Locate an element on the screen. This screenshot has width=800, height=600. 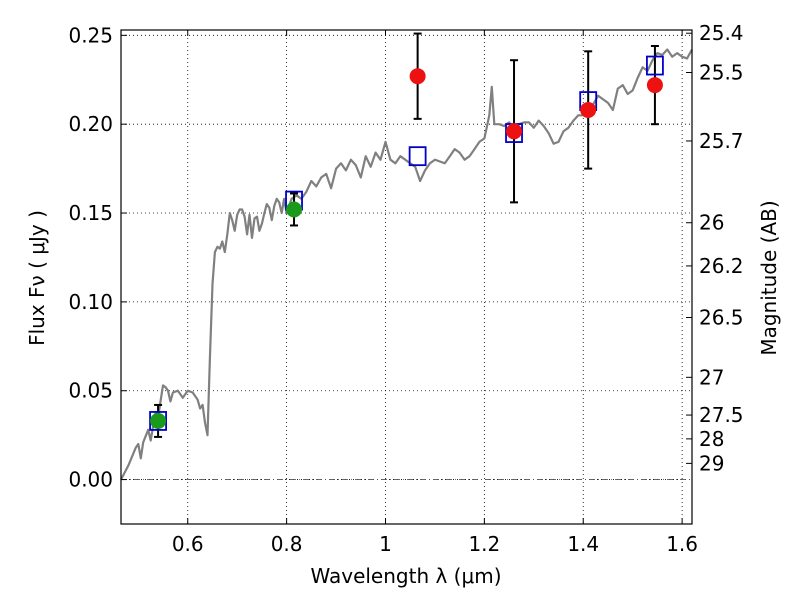
mag-tick-label: 27 is located at coordinates (711, 377).